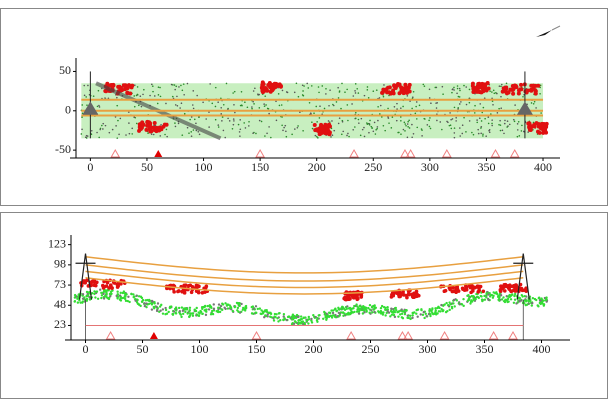  I want to click on point-cloud, so click(314, 106).